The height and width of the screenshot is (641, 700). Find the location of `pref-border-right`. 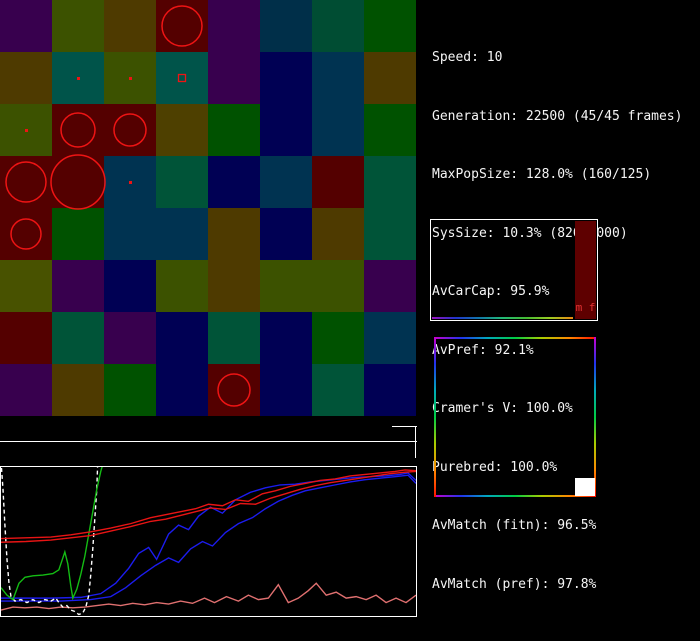

pref-border-right is located at coordinates (595, 417).